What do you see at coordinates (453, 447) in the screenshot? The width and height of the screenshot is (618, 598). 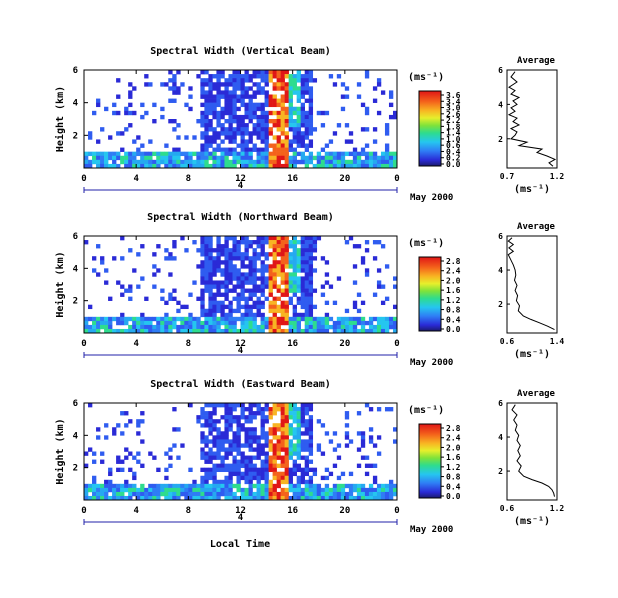 I see `colorbar-tick-label: 2.0` at bounding box center [453, 447].